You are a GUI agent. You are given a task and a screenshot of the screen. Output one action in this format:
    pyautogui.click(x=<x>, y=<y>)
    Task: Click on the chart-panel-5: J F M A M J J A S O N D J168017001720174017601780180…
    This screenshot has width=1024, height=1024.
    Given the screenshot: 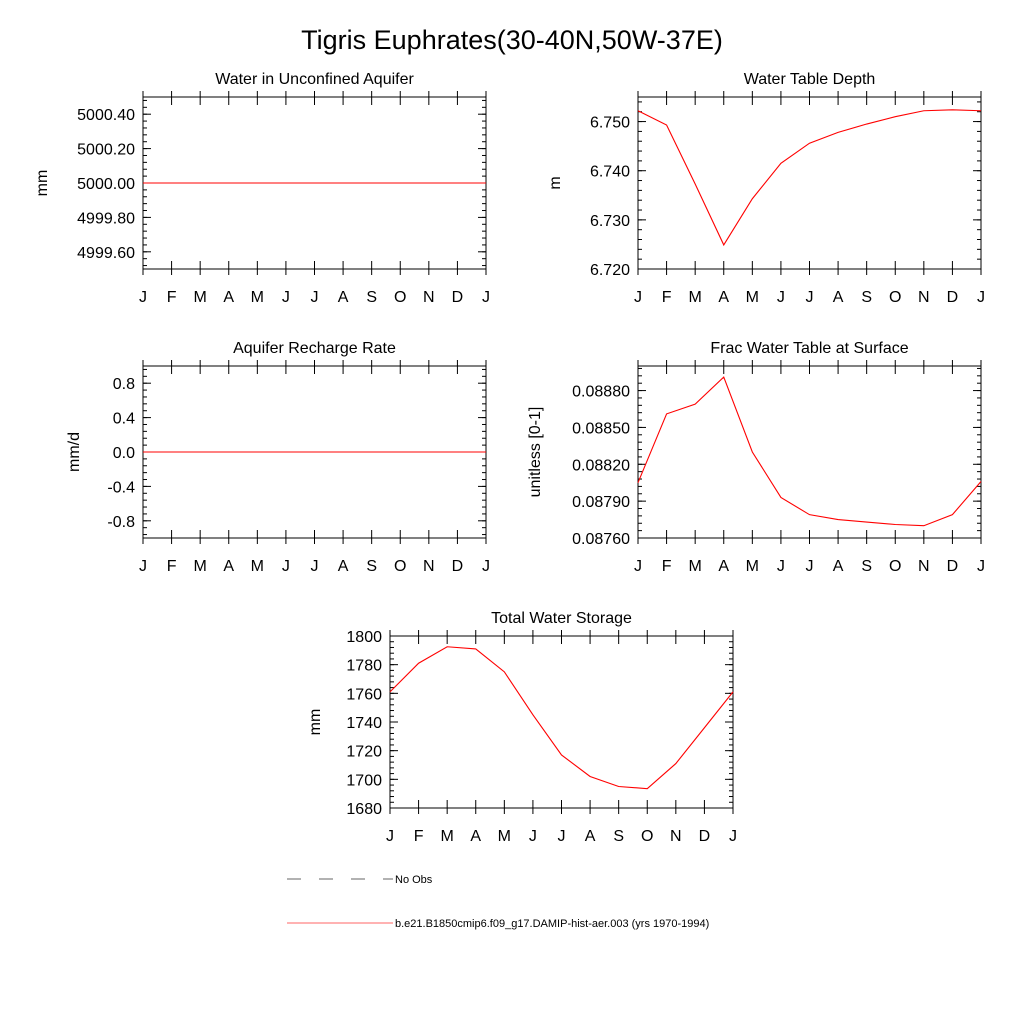 What is the action you would take?
    pyautogui.click(x=522, y=727)
    